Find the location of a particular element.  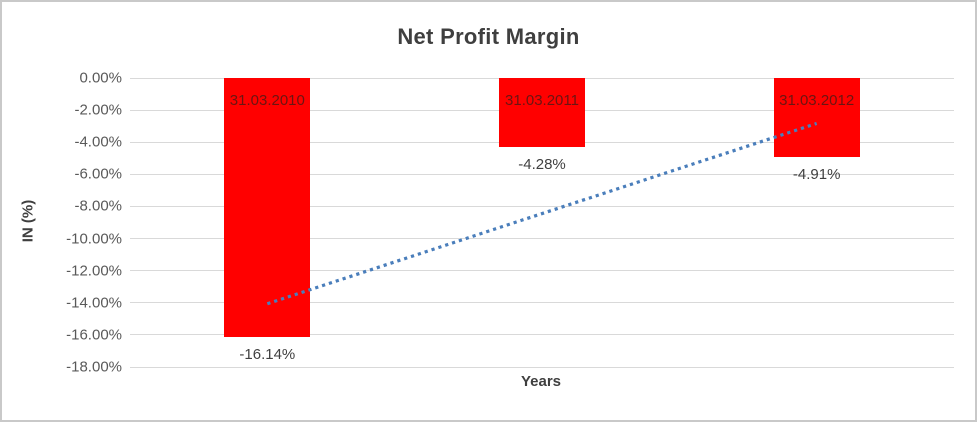

x-axis-title: Years is located at coordinates (541, 381).